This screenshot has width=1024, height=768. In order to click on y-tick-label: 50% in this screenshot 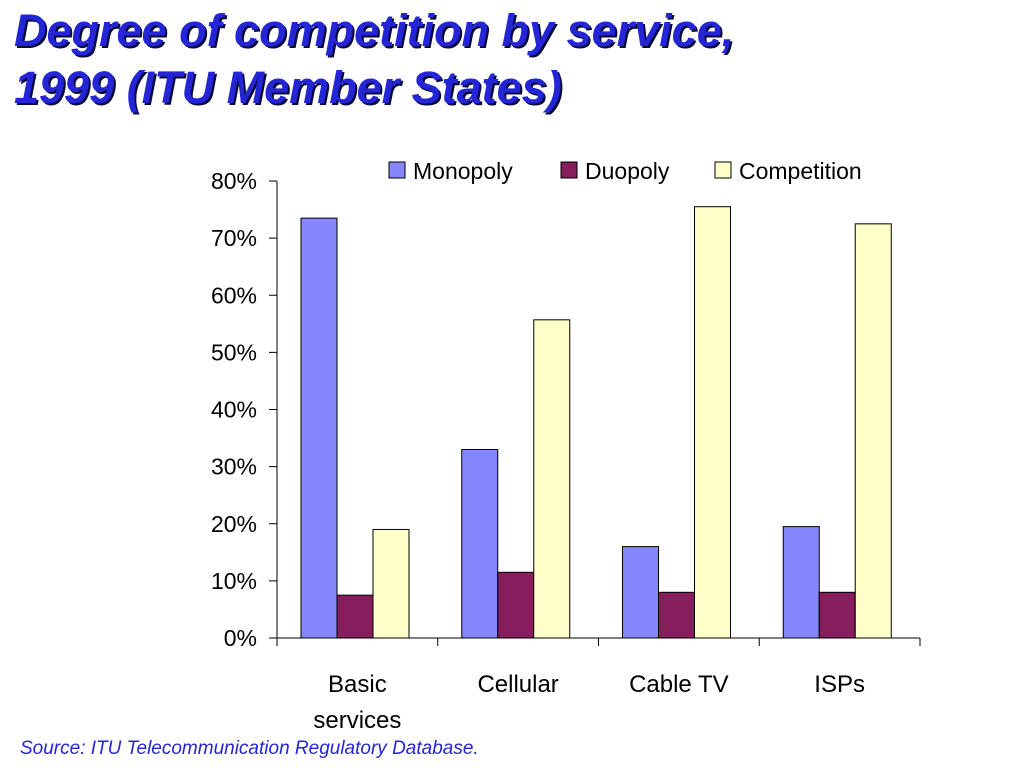, I will do `click(234, 352)`.